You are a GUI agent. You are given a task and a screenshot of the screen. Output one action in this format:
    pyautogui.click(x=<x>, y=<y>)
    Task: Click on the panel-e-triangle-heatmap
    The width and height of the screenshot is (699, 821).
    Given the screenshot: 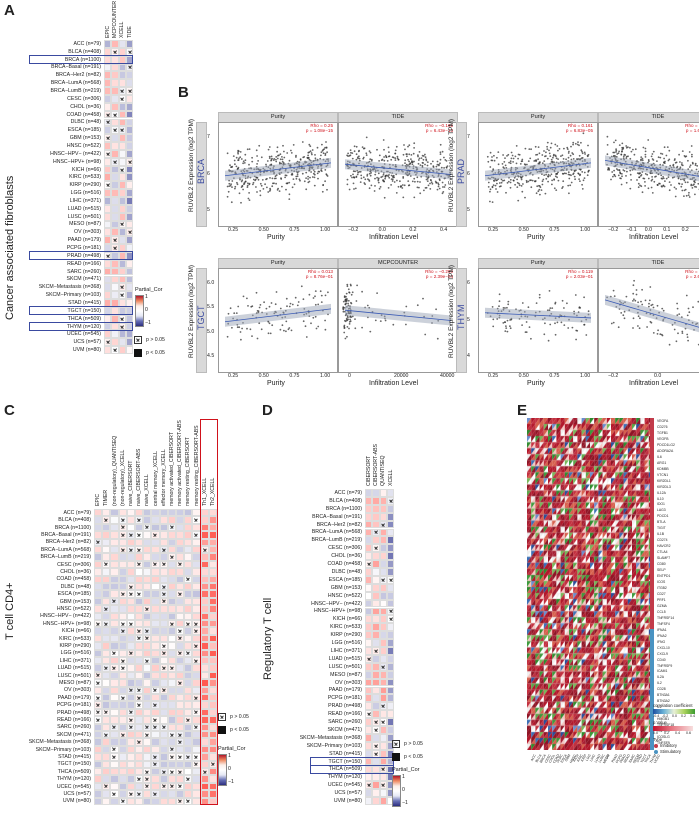 What is the action you would take?
    pyautogui.click(x=590, y=584)
    